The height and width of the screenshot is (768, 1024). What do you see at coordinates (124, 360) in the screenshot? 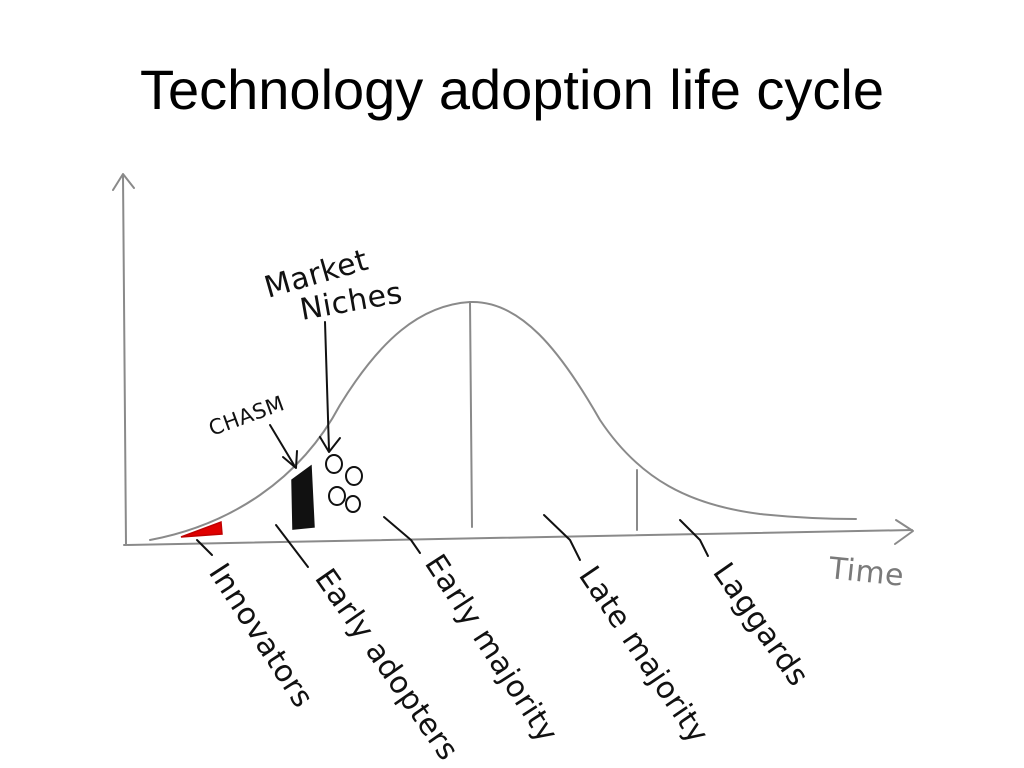
I see `y-axis` at bounding box center [124, 360].